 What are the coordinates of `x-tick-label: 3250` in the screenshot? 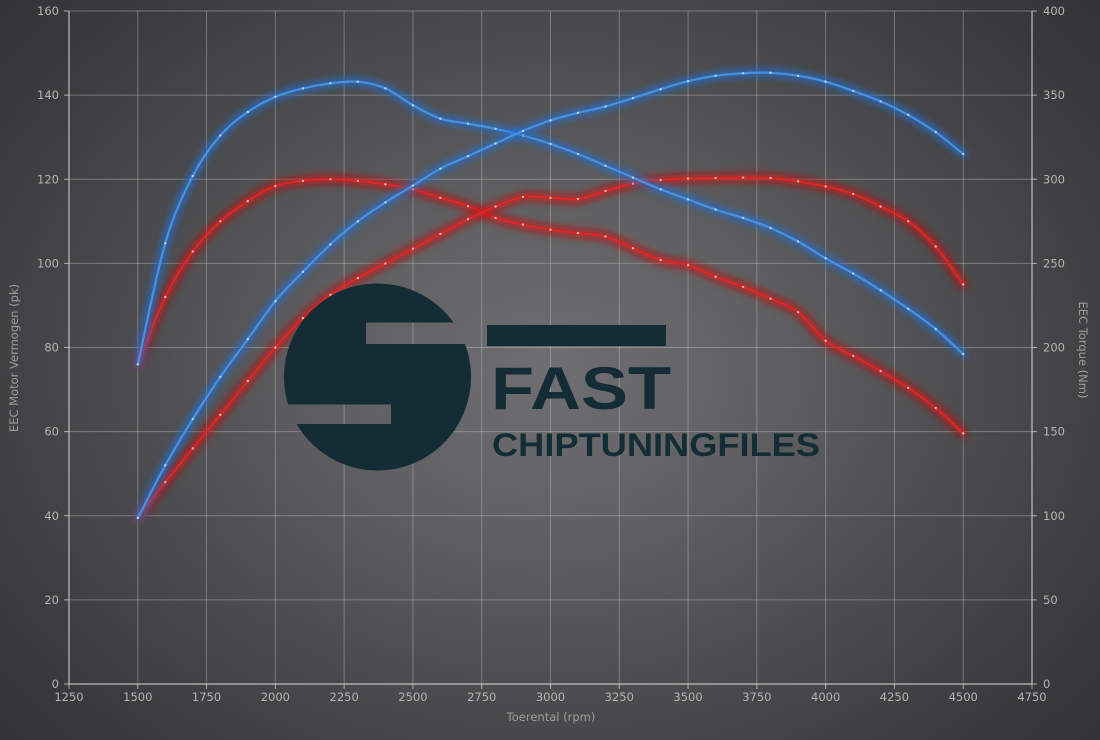 It's located at (619, 697).